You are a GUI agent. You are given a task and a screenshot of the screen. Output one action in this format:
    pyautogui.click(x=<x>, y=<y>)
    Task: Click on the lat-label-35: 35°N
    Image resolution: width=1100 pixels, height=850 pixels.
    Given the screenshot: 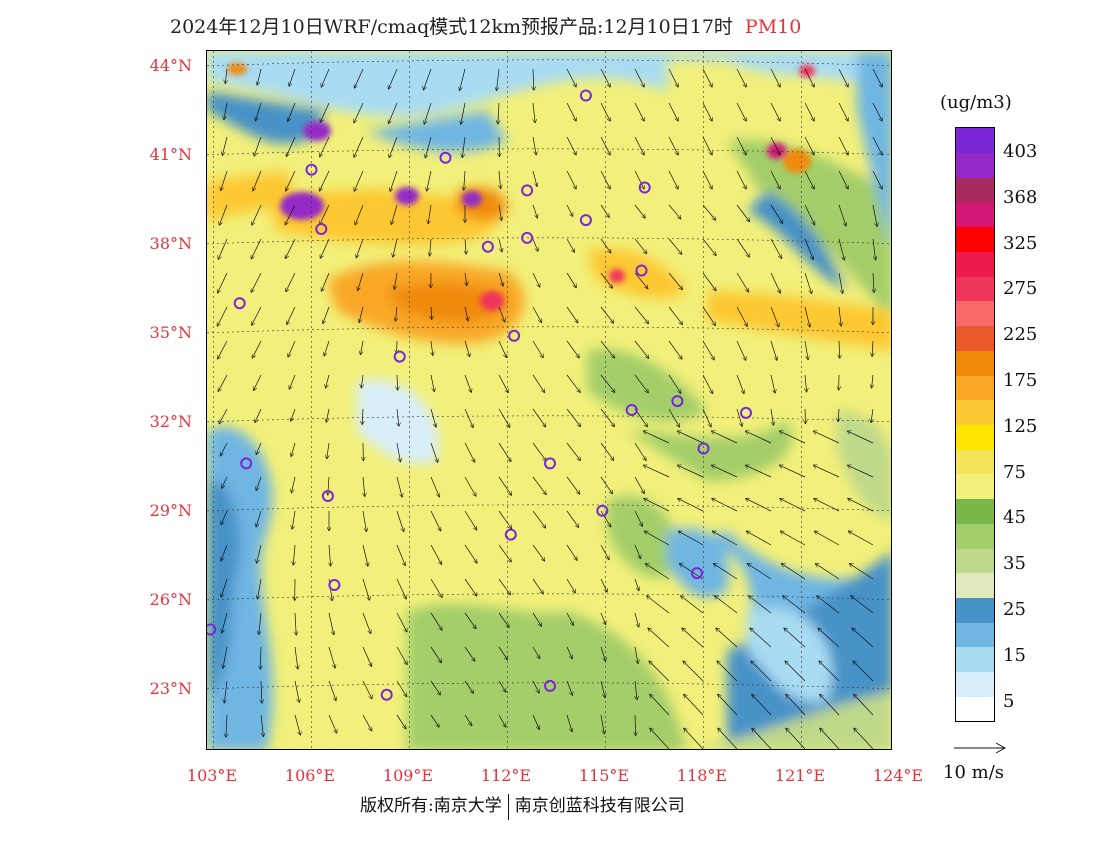 What is the action you would take?
    pyautogui.click(x=170, y=332)
    